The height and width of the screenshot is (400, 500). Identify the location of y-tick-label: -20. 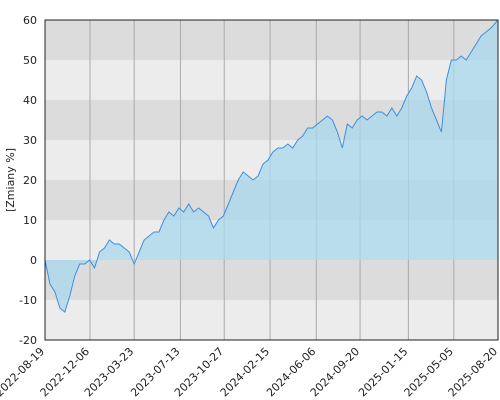
(28, 340).